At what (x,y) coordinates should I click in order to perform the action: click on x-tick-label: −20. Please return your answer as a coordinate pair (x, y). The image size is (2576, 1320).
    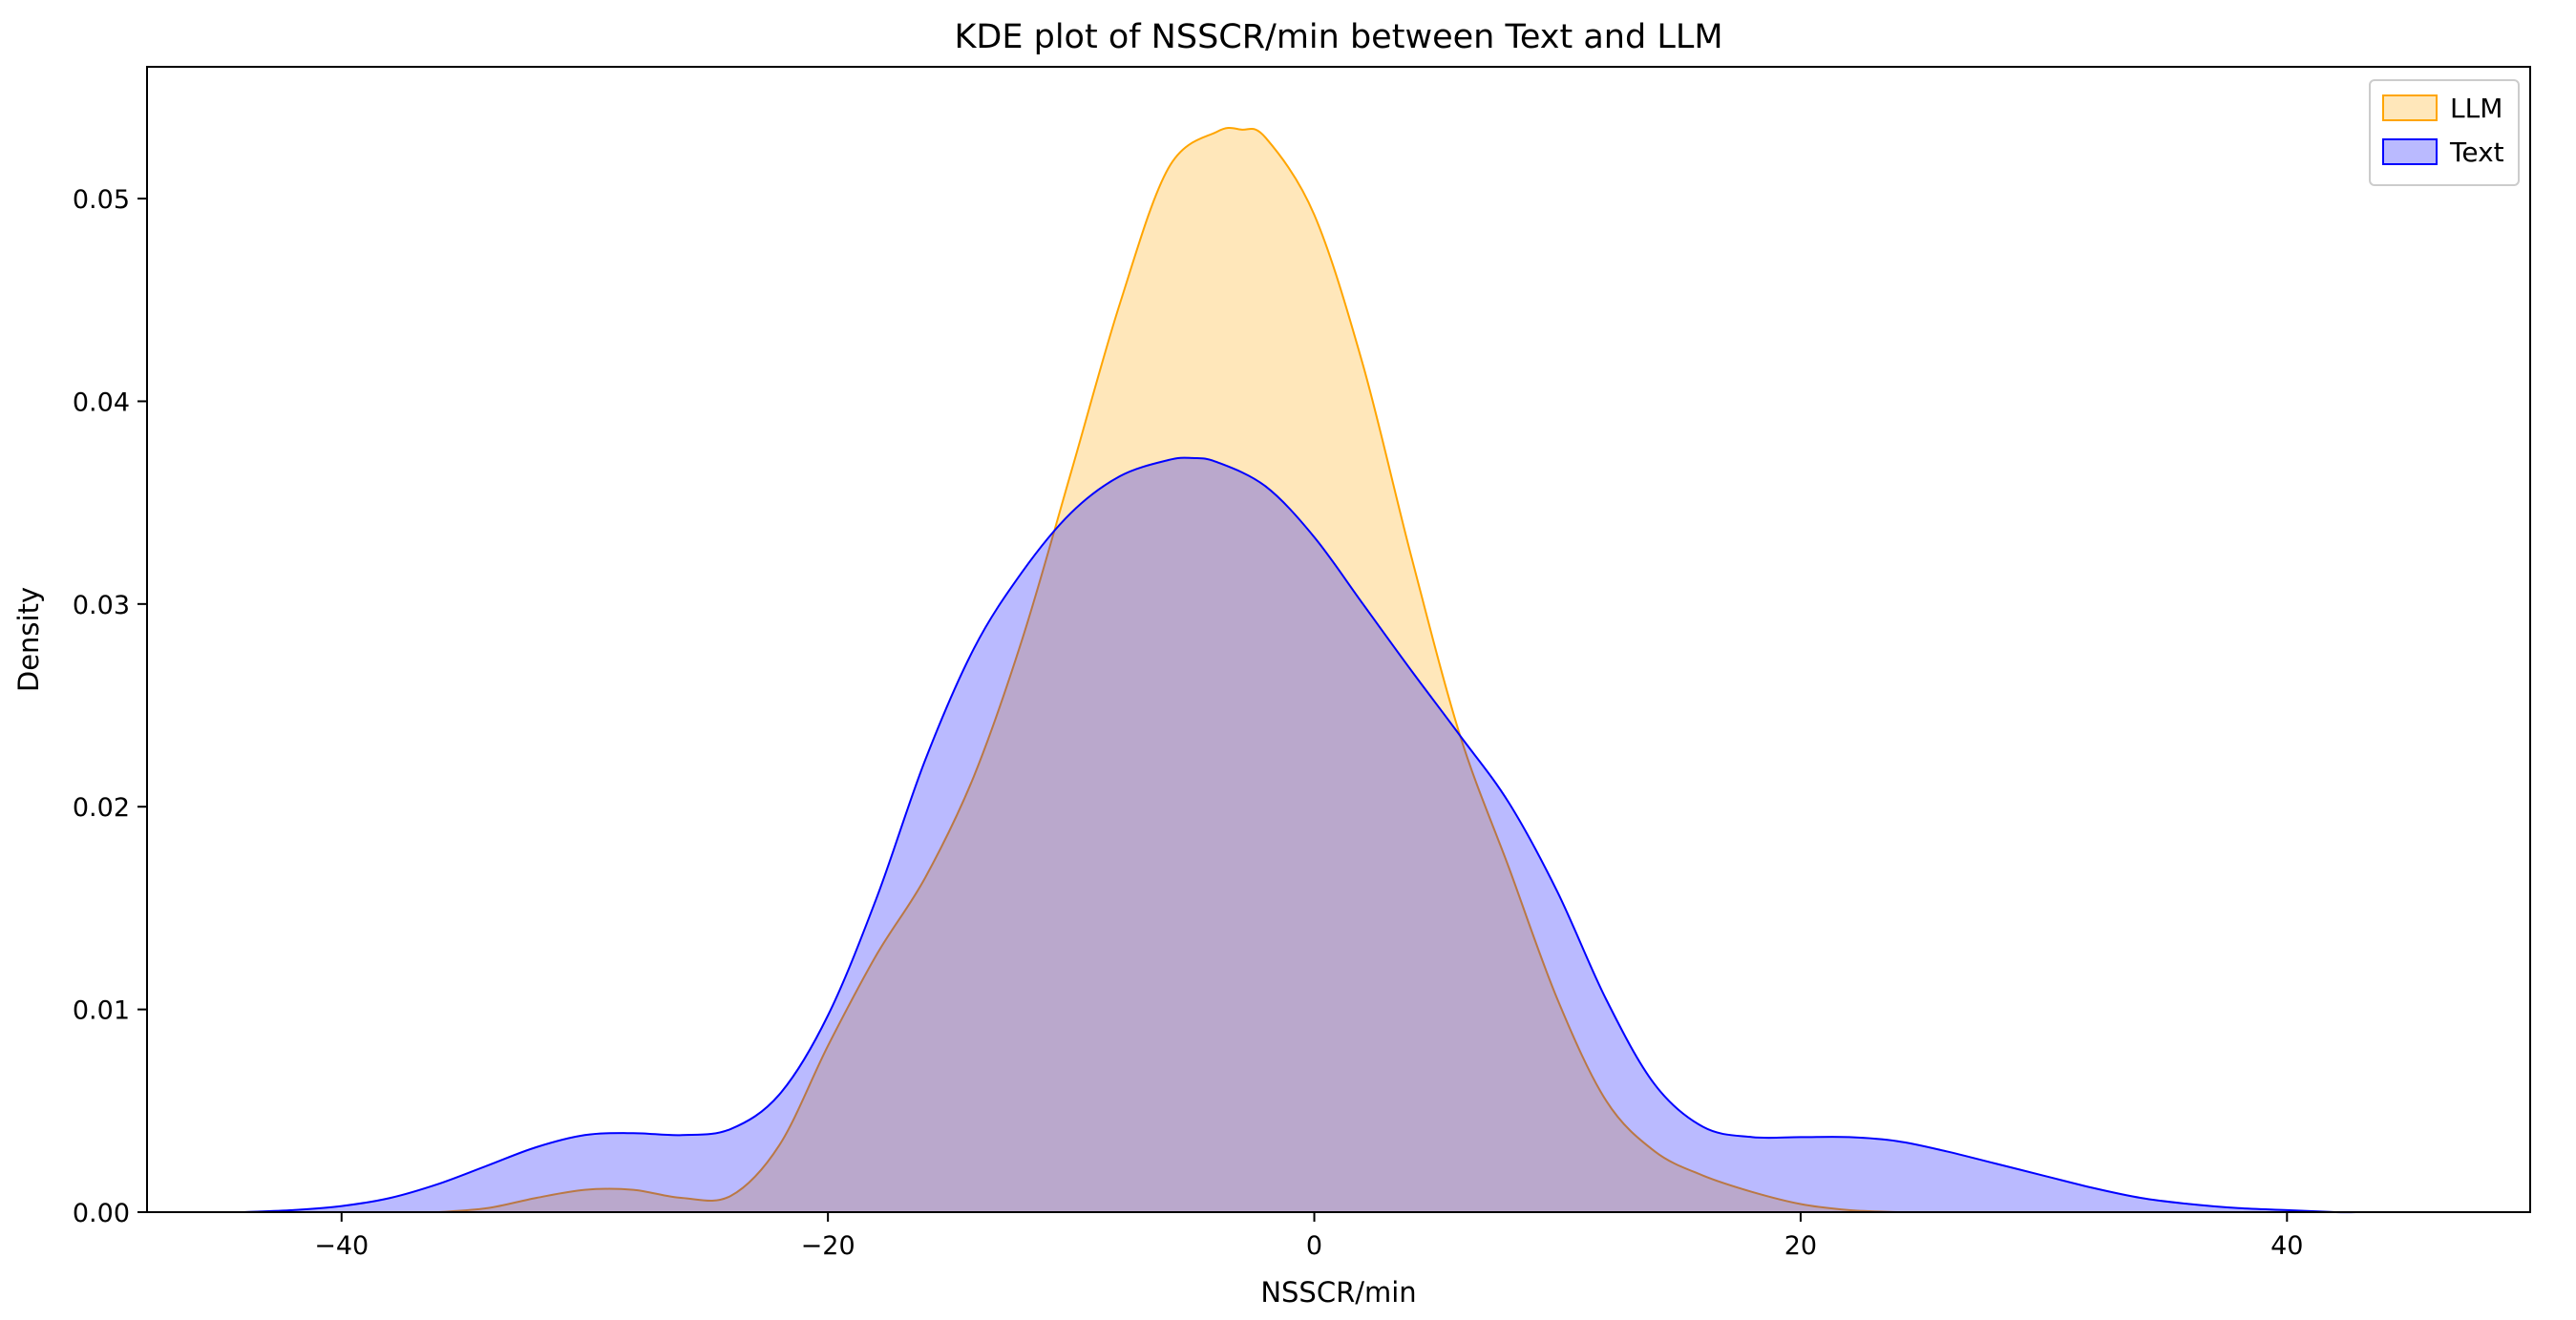
    Looking at the image, I should click on (828, 1246).